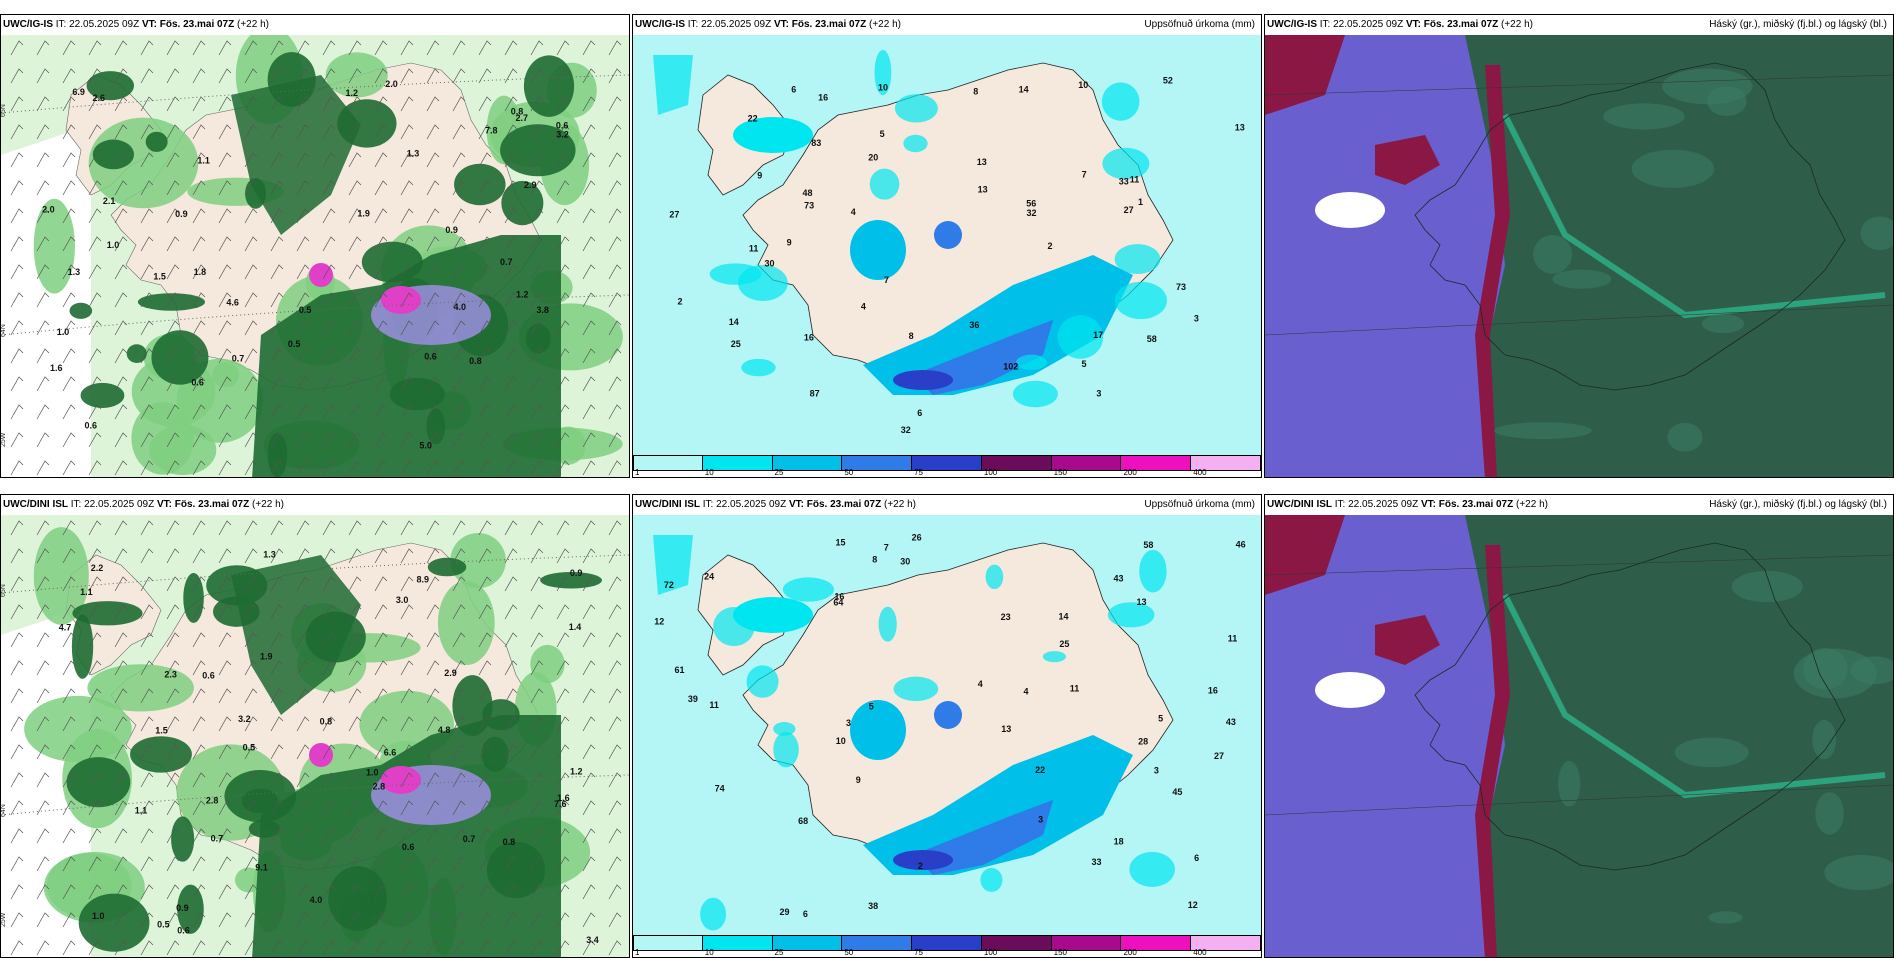  I want to click on precip-value: 4.7, so click(65, 628).